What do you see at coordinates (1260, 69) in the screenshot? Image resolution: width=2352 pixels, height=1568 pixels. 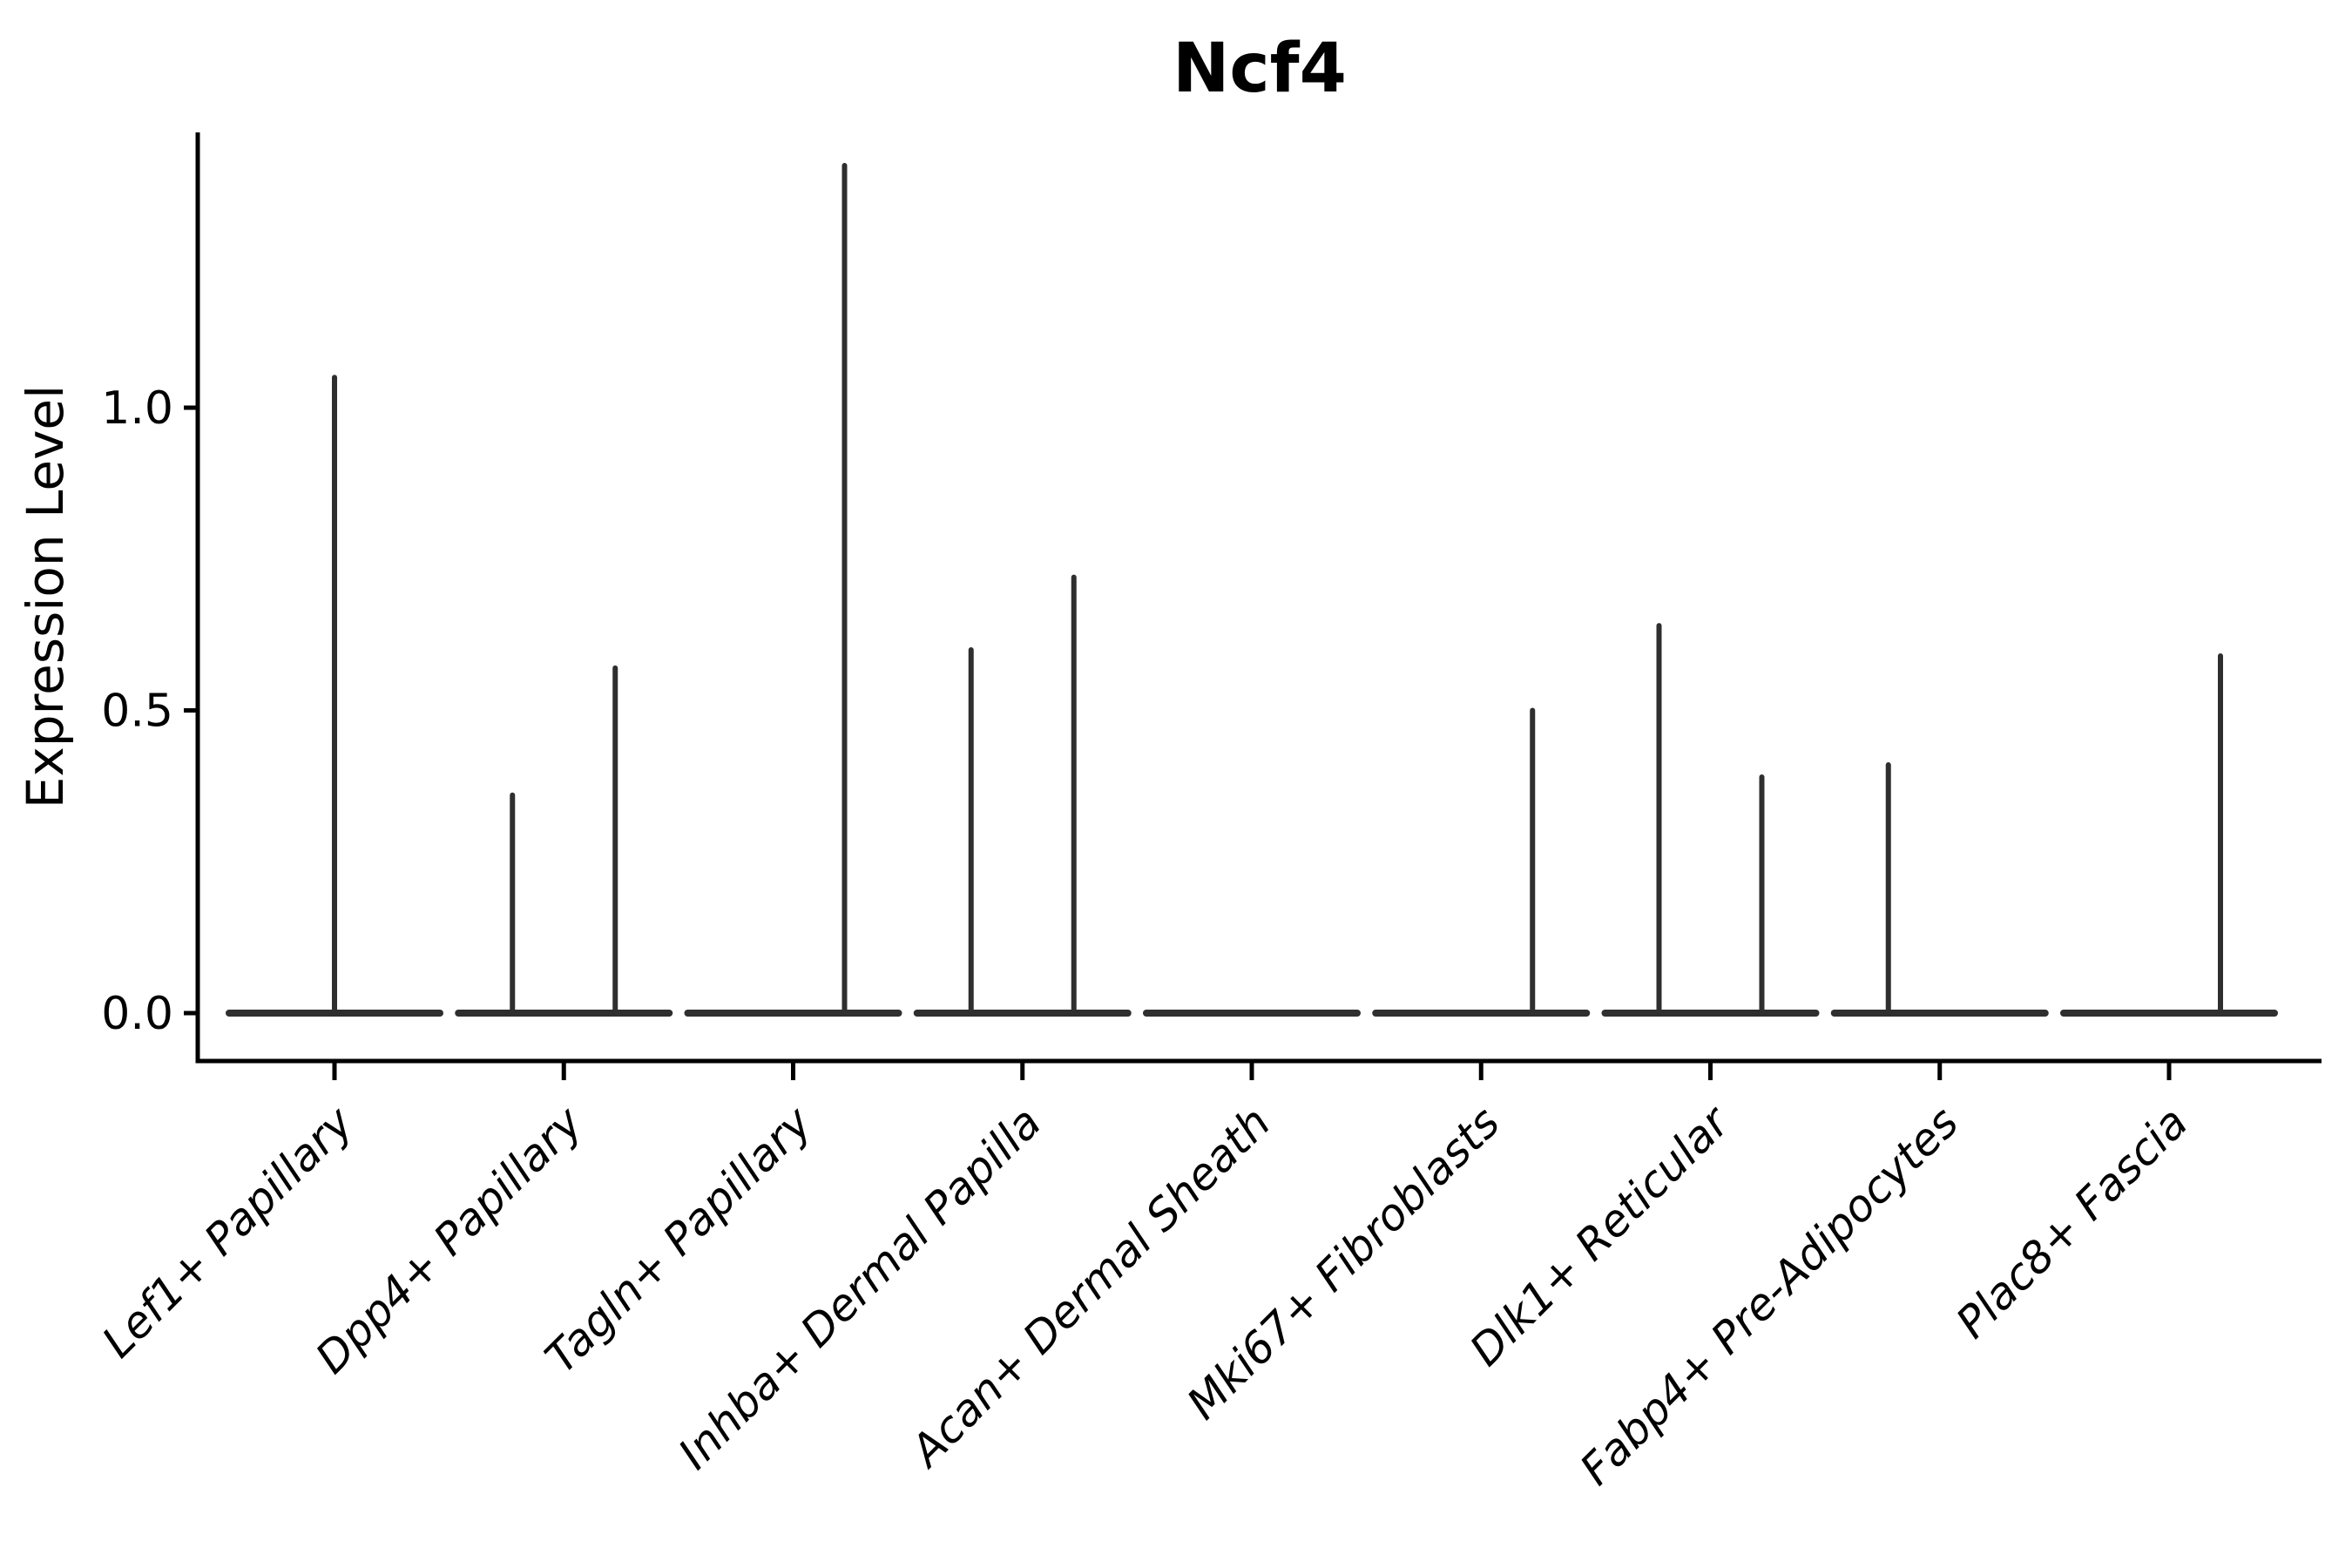 I see `chart-title: Ncf4` at bounding box center [1260, 69].